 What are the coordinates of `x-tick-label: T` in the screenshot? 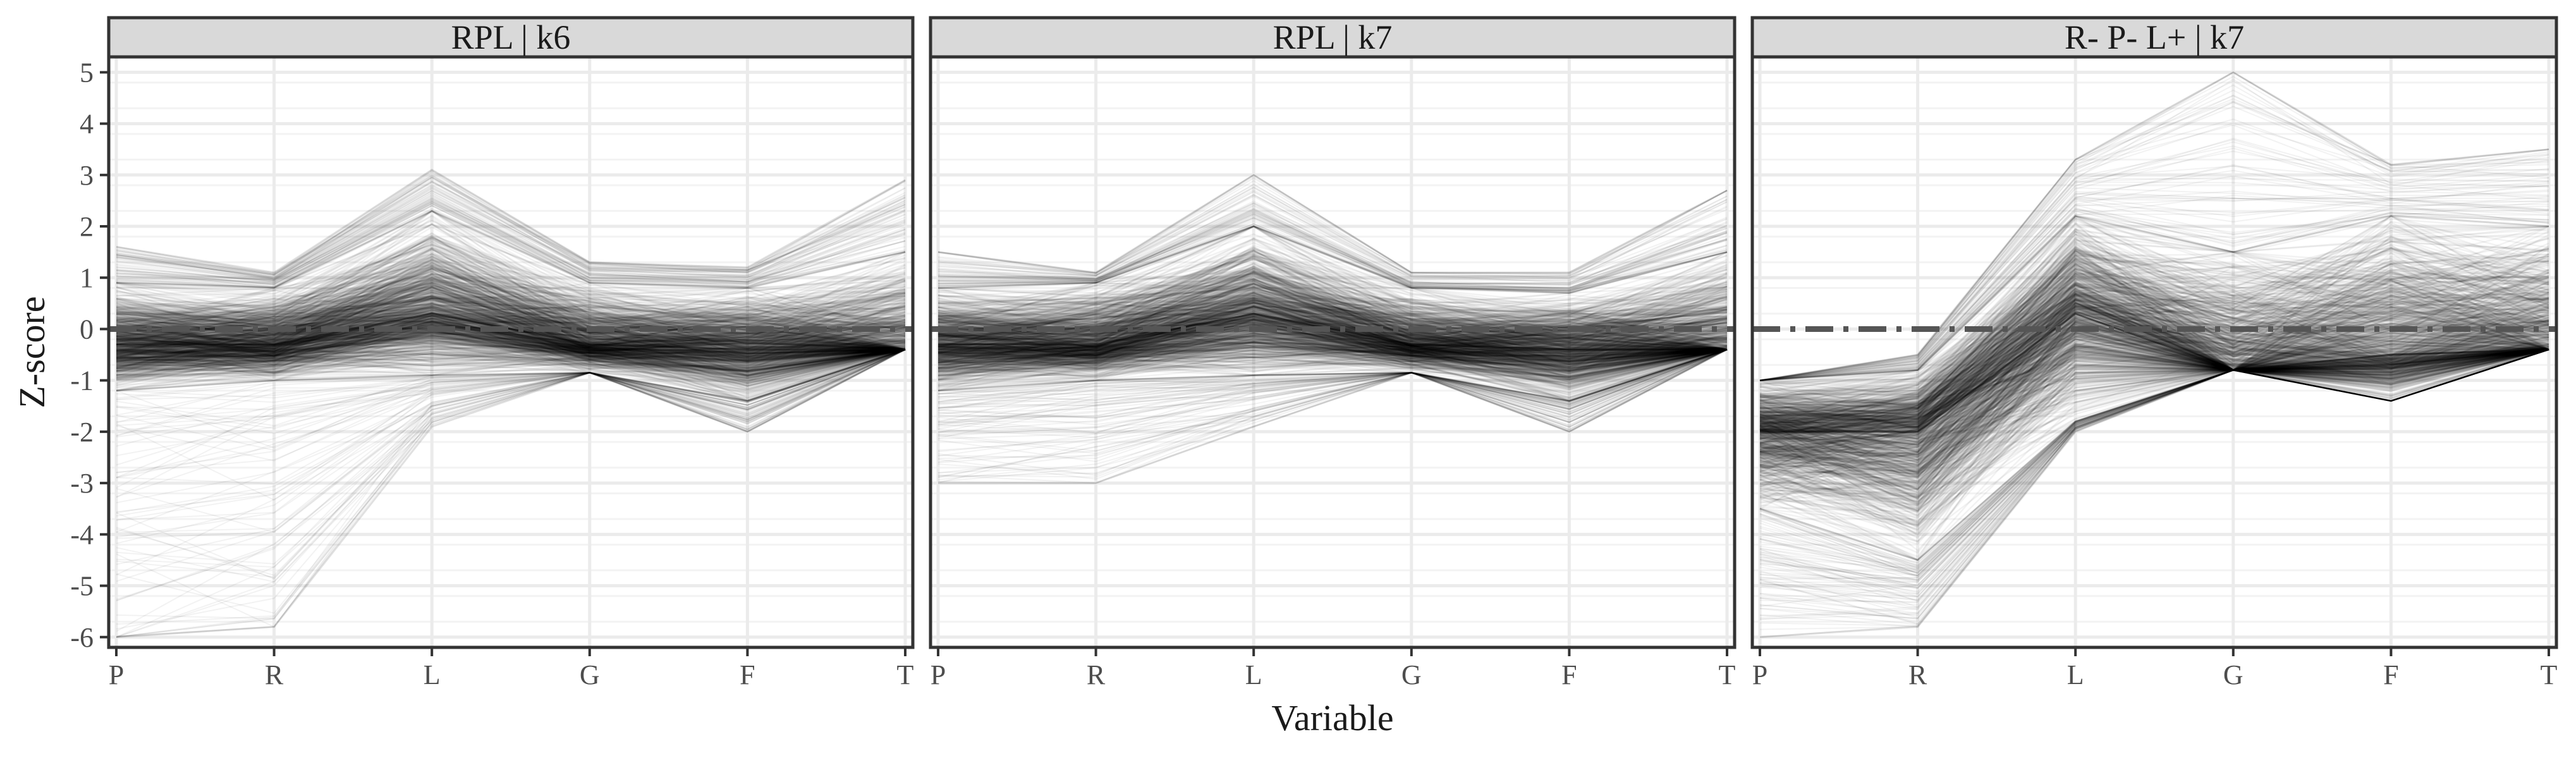 It's located at (1727, 674).